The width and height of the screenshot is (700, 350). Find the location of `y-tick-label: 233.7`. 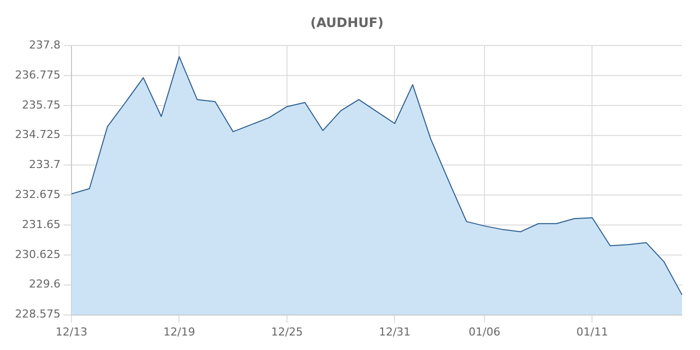

y-tick-label: 233.7 is located at coordinates (44, 165).